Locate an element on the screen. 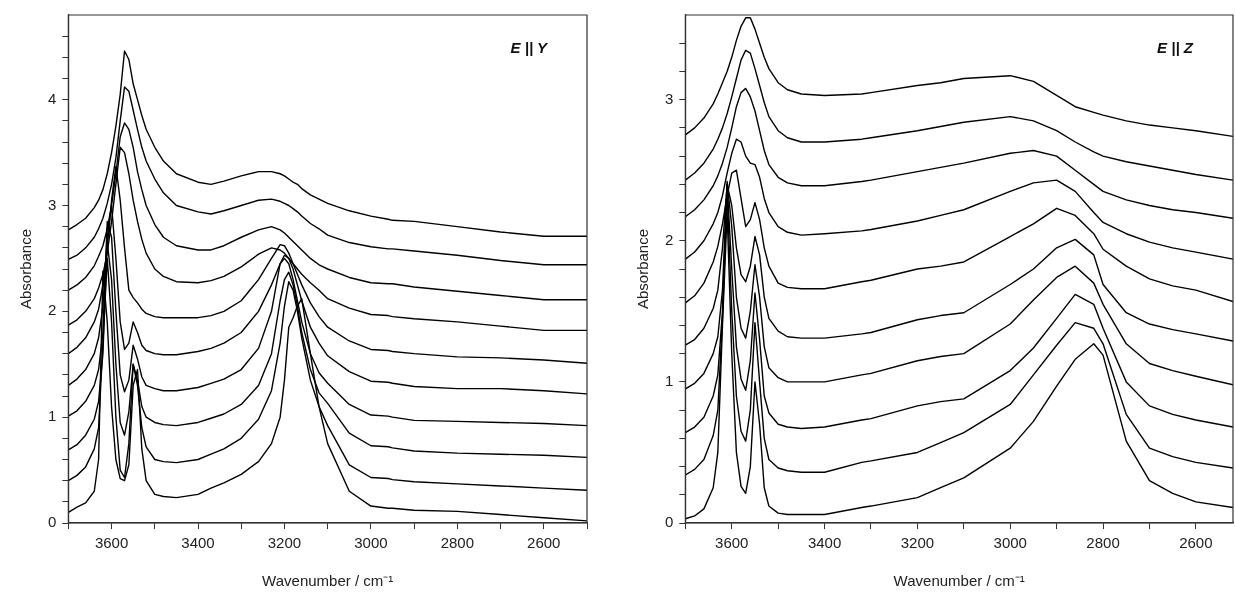 This screenshot has height=603, width=1235. annotation: E || Z is located at coordinates (1175, 48).